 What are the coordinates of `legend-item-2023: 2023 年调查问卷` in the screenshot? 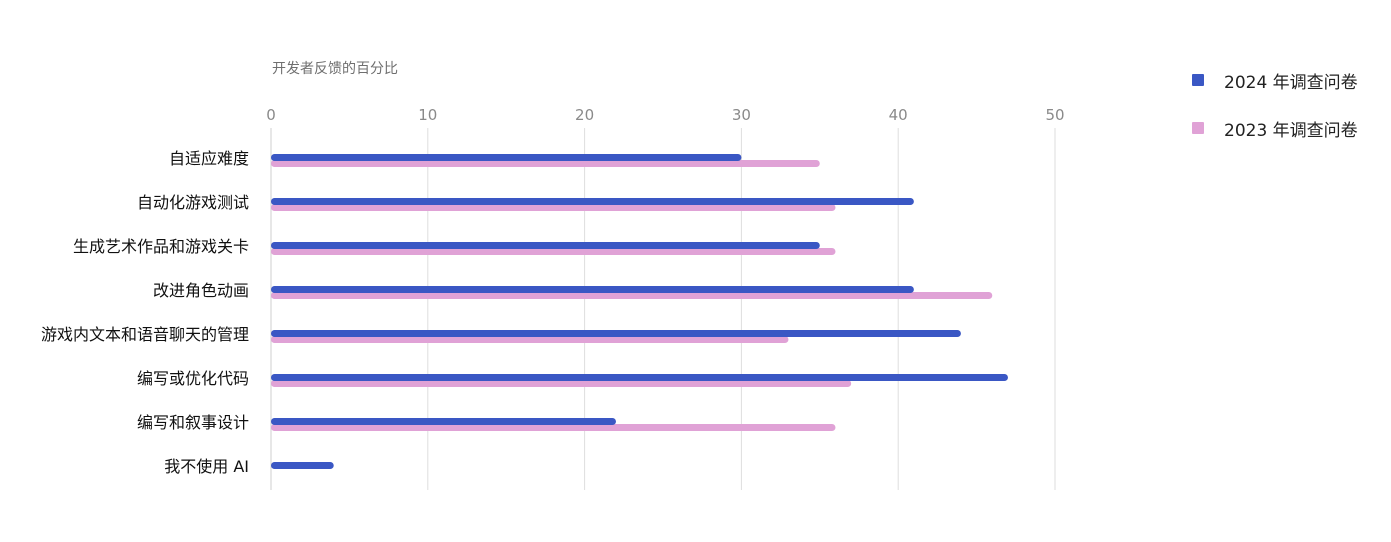 It's located at (1275, 128).